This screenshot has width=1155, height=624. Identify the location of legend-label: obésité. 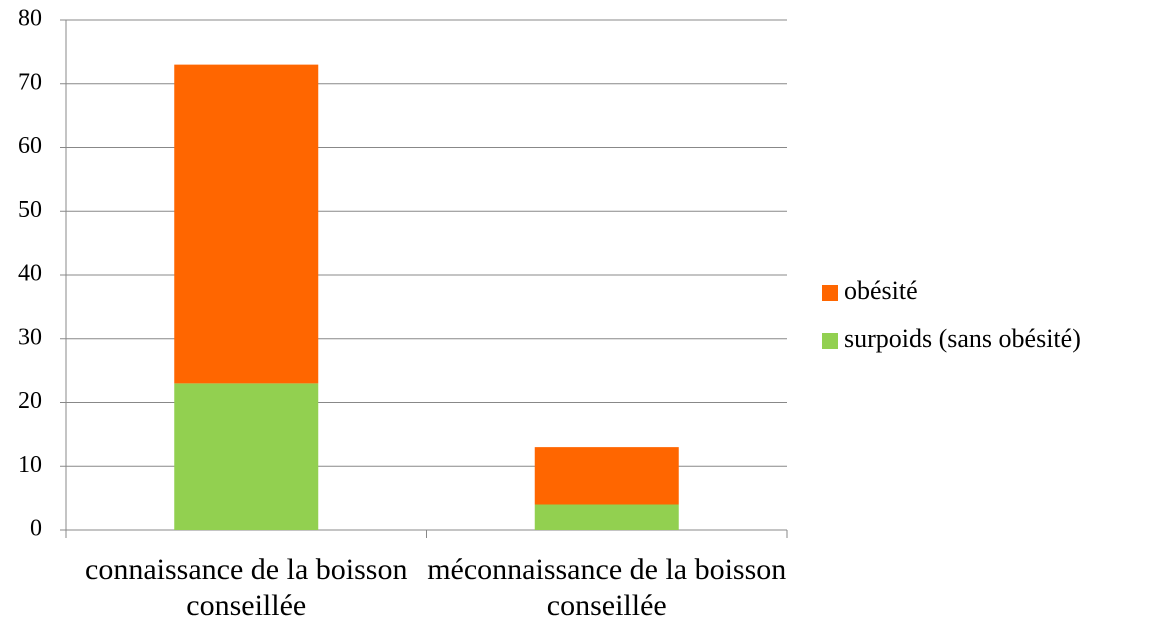
(881, 290).